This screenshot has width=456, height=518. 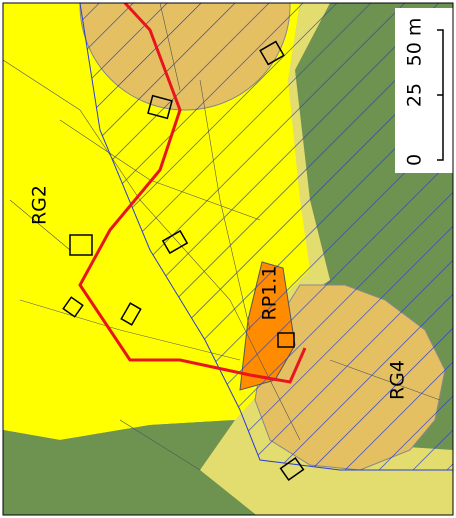 I want to click on zone-label: RP1.1, so click(x=270, y=293).